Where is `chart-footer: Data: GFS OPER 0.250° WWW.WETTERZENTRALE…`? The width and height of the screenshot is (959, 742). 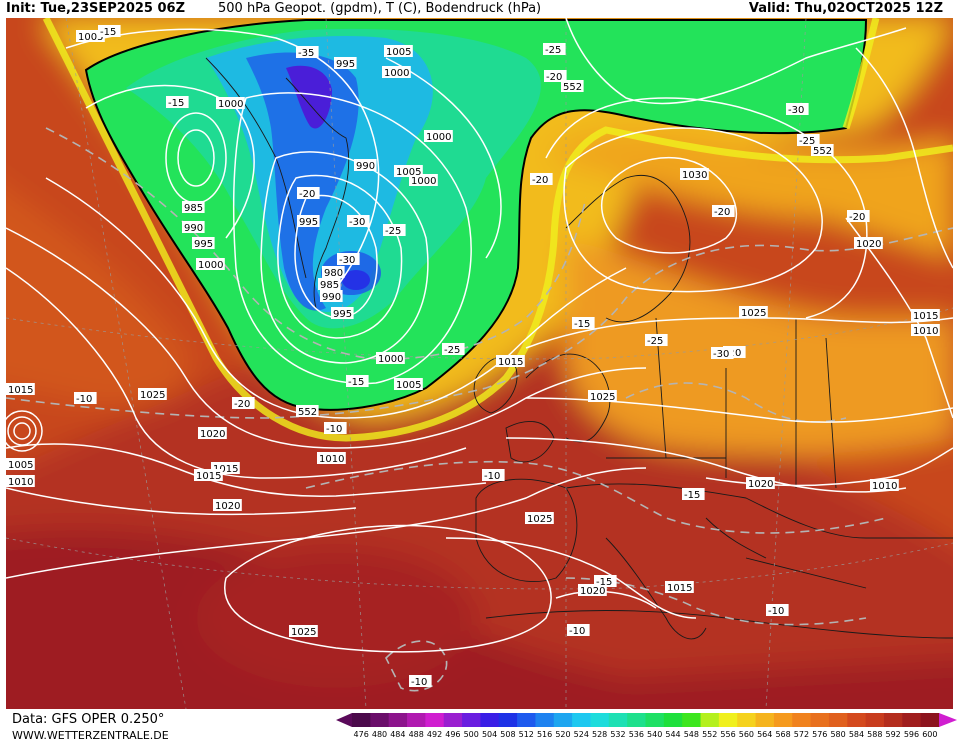
chart-footer: Data: GFS OPER 0.250° WWW.WETTERZENTRALE… is located at coordinates (479, 725).